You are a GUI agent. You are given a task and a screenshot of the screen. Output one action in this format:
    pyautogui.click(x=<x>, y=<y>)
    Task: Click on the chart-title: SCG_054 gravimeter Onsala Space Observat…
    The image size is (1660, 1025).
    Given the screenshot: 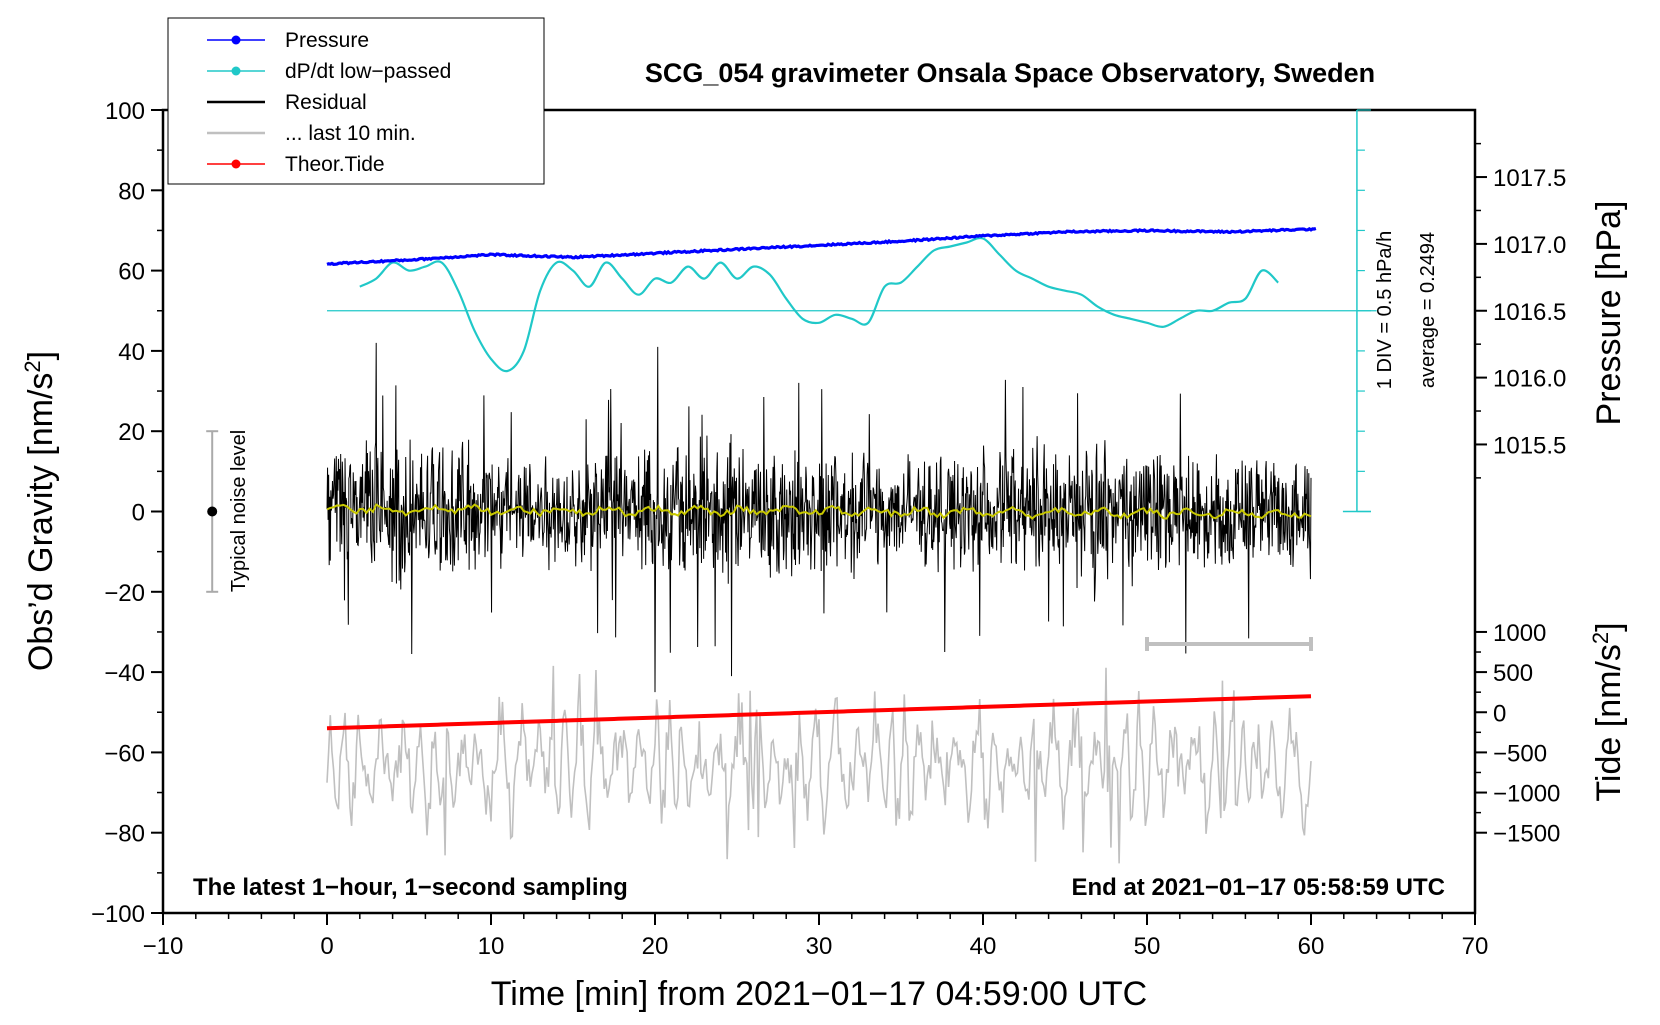 What is the action you would take?
    pyautogui.click(x=1010, y=73)
    